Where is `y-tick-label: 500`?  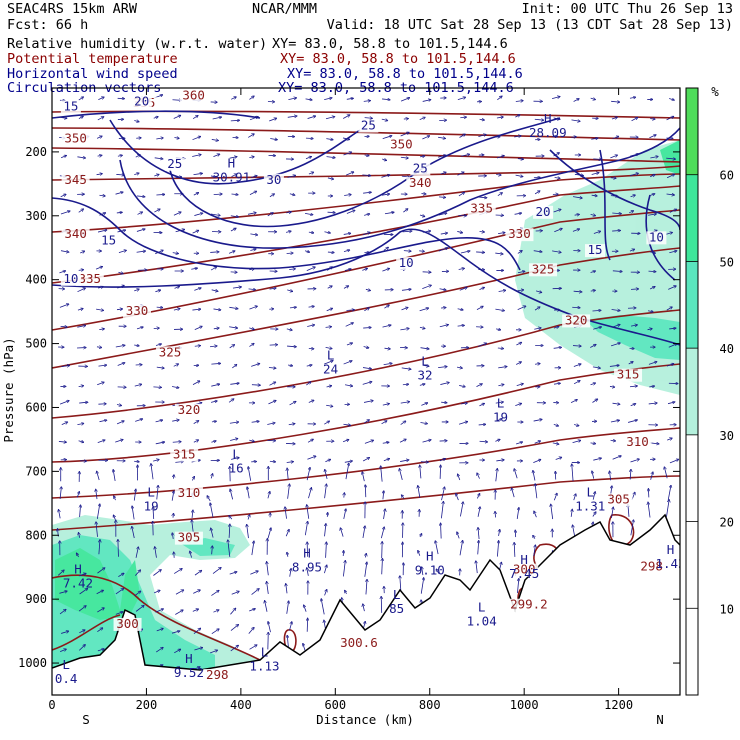
y-tick-label: 500 is located at coordinates (36, 344).